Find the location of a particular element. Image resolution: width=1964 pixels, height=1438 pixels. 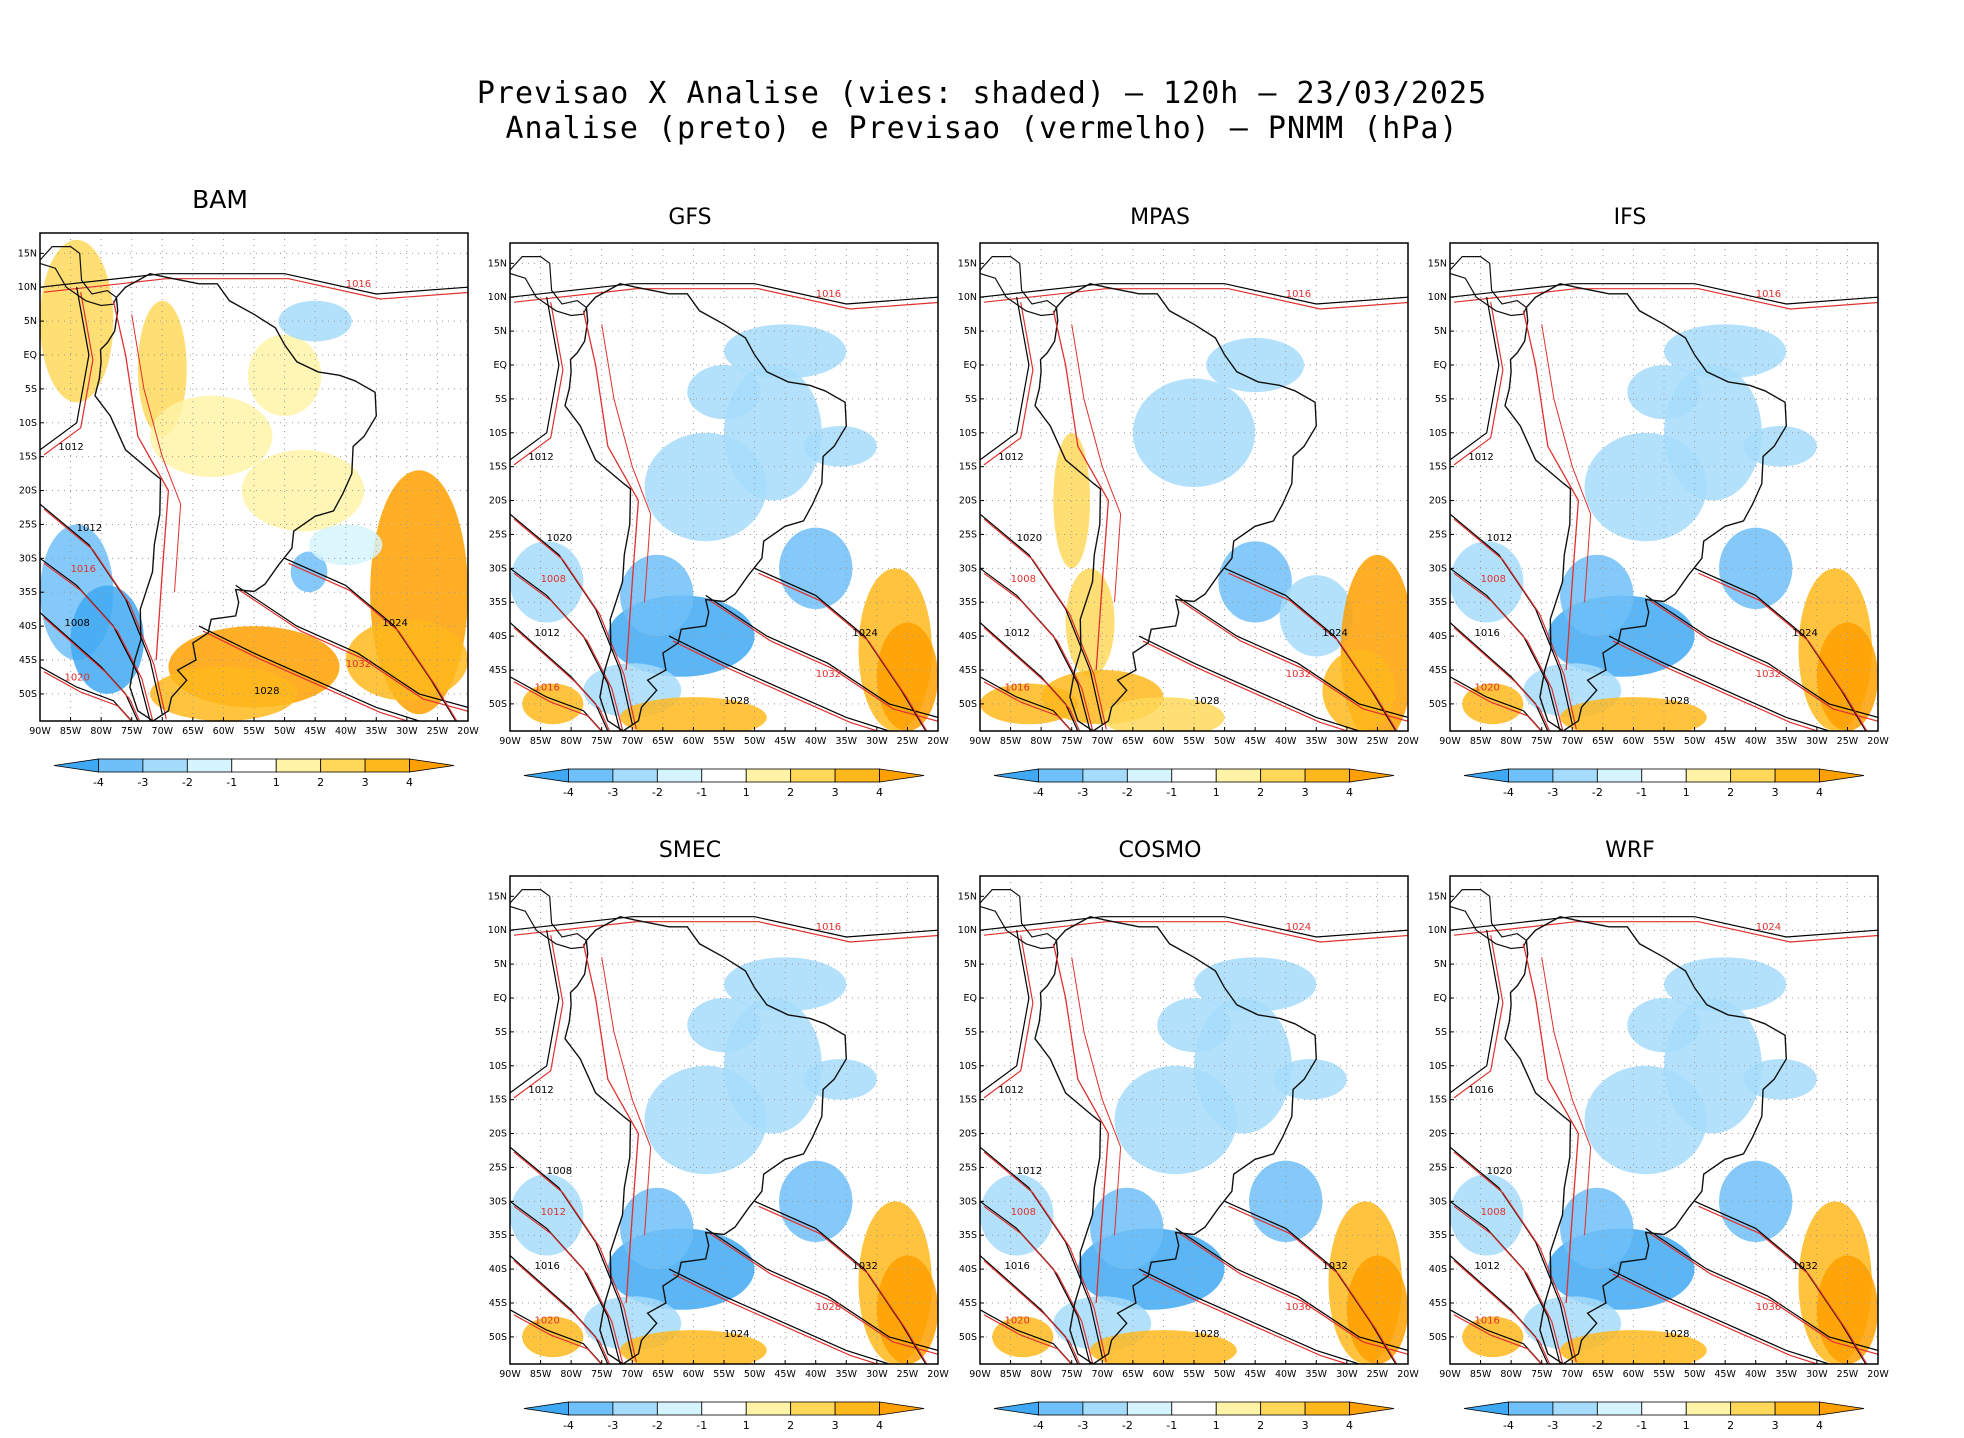

latitude-tick-label: 40S is located at coordinates (968, 1269).